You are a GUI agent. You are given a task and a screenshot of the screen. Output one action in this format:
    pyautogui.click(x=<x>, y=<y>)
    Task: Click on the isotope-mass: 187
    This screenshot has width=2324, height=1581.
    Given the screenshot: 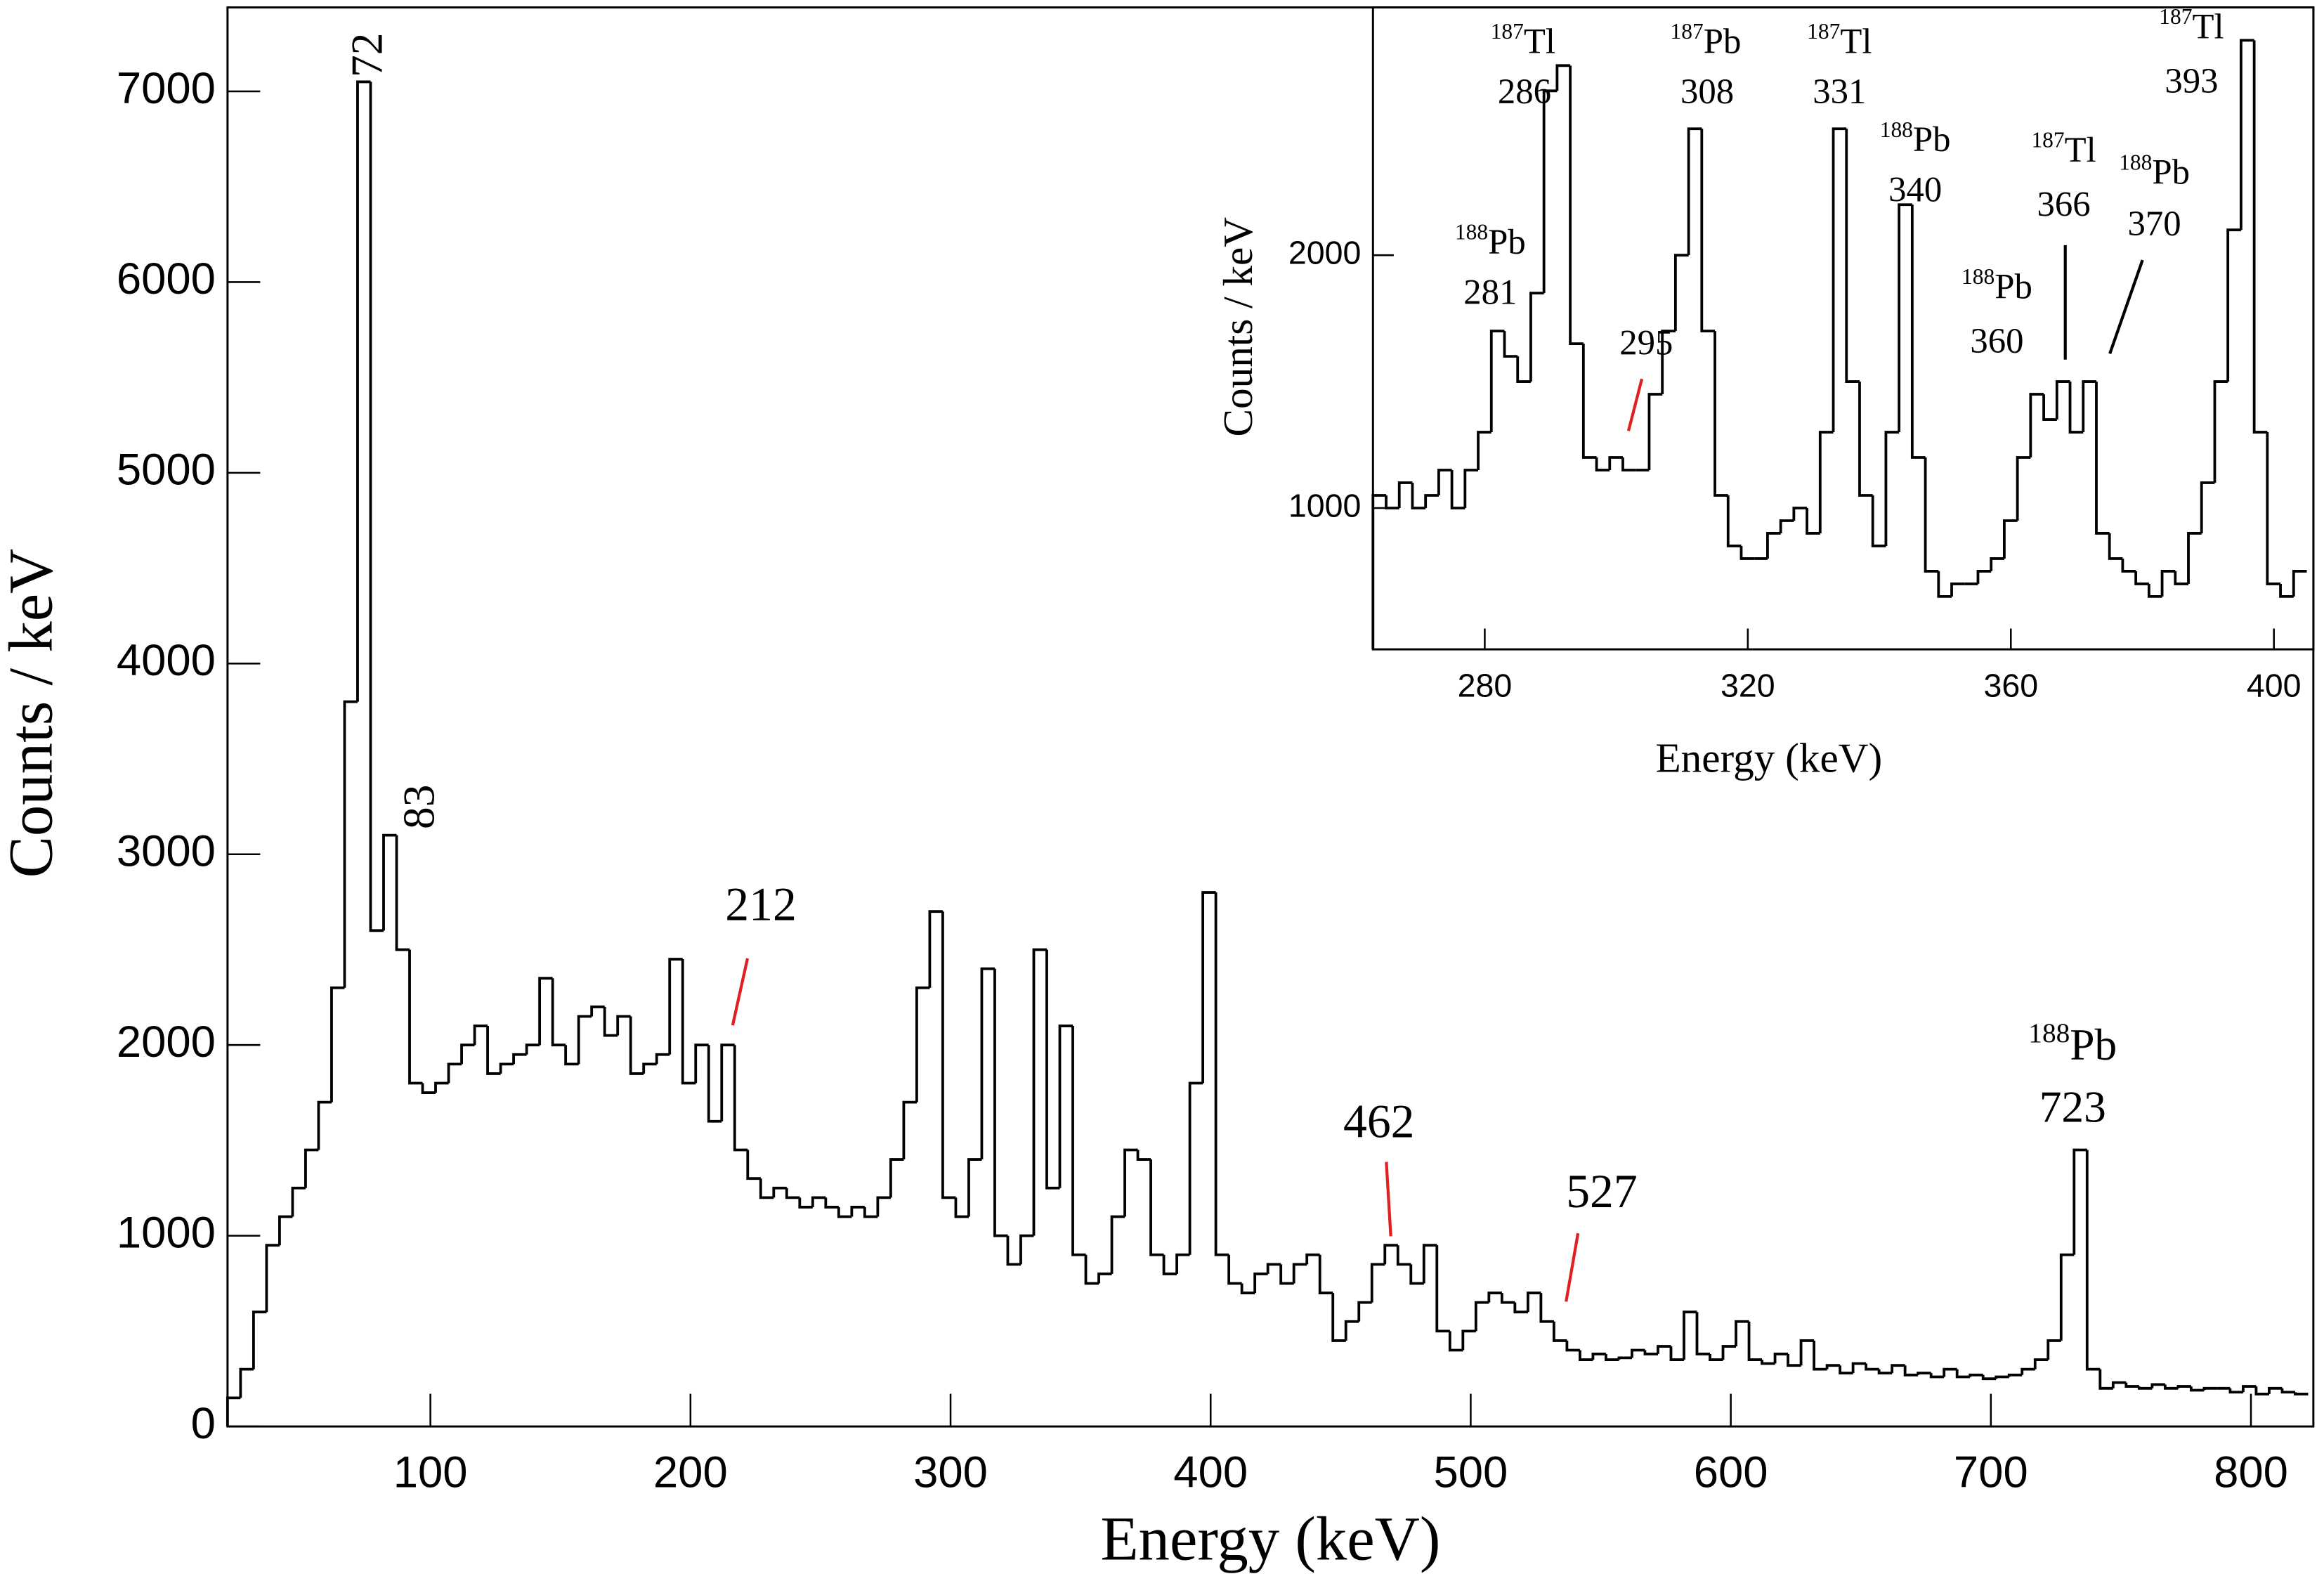 What is the action you would take?
    pyautogui.click(x=1823, y=31)
    